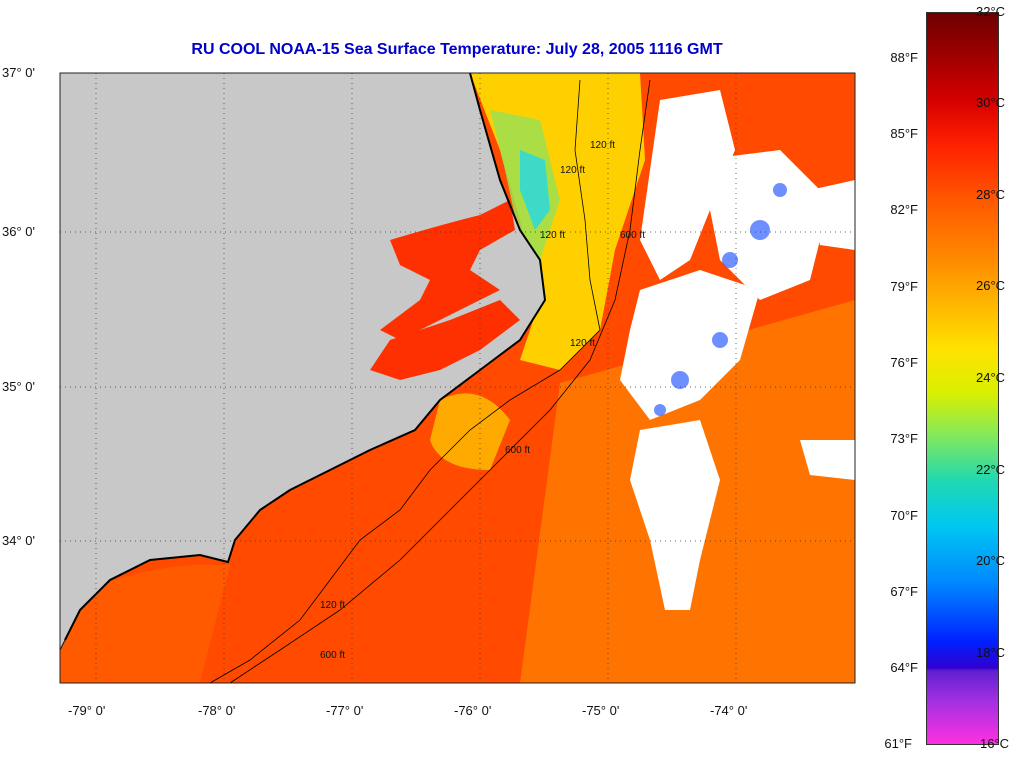 The image size is (1024, 761). Describe the element at coordinates (904, 286) in the screenshot. I see `fahrenheit-label: 79°F` at that location.